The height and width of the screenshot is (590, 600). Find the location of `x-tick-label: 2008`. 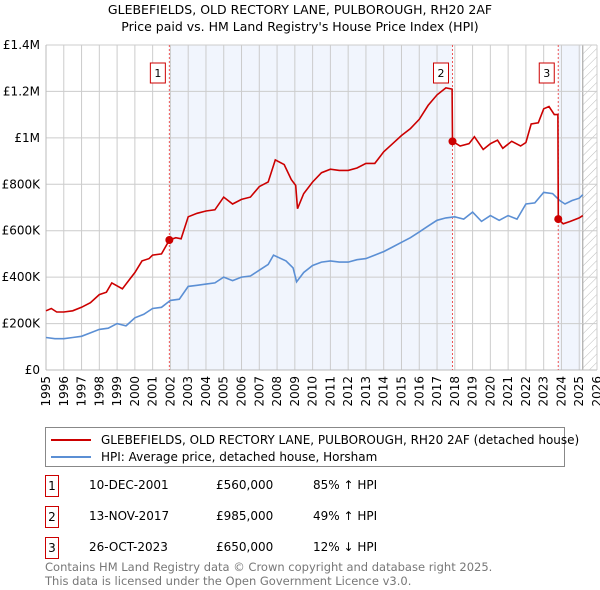

x-tick-label: 2008 is located at coordinates (277, 391).